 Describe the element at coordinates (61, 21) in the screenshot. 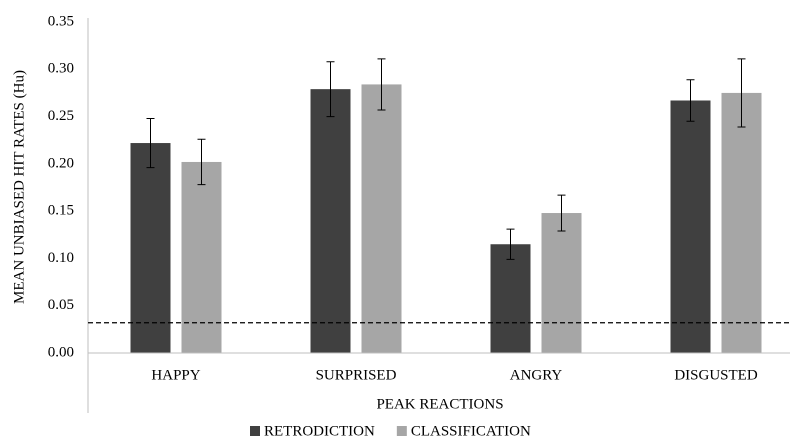

I see `y-tick-label: 0.35` at that location.